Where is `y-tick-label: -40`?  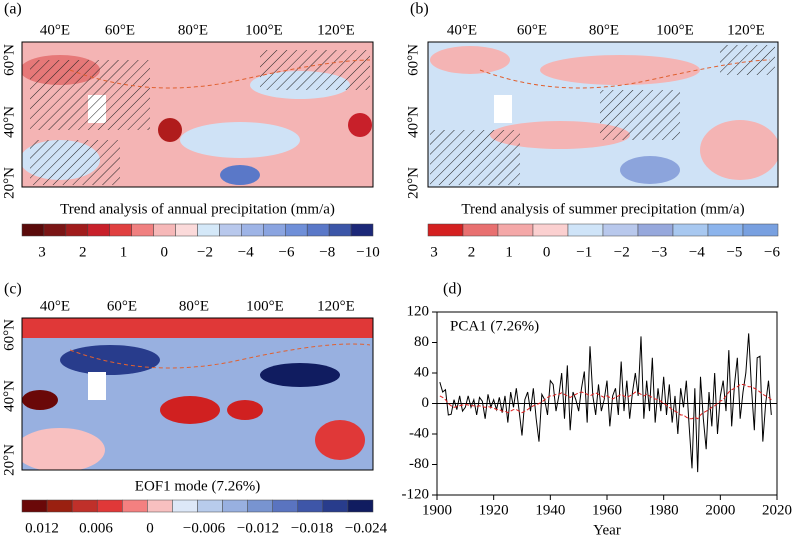 y-tick-label: -40 is located at coordinates (419, 433).